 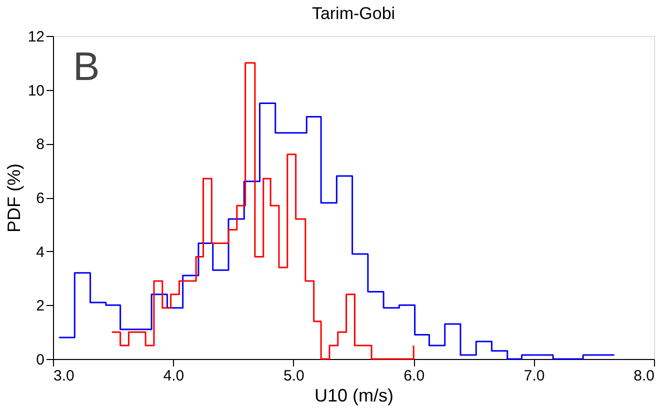 What do you see at coordinates (40, 360) in the screenshot?
I see `y-tick-label: 0` at bounding box center [40, 360].